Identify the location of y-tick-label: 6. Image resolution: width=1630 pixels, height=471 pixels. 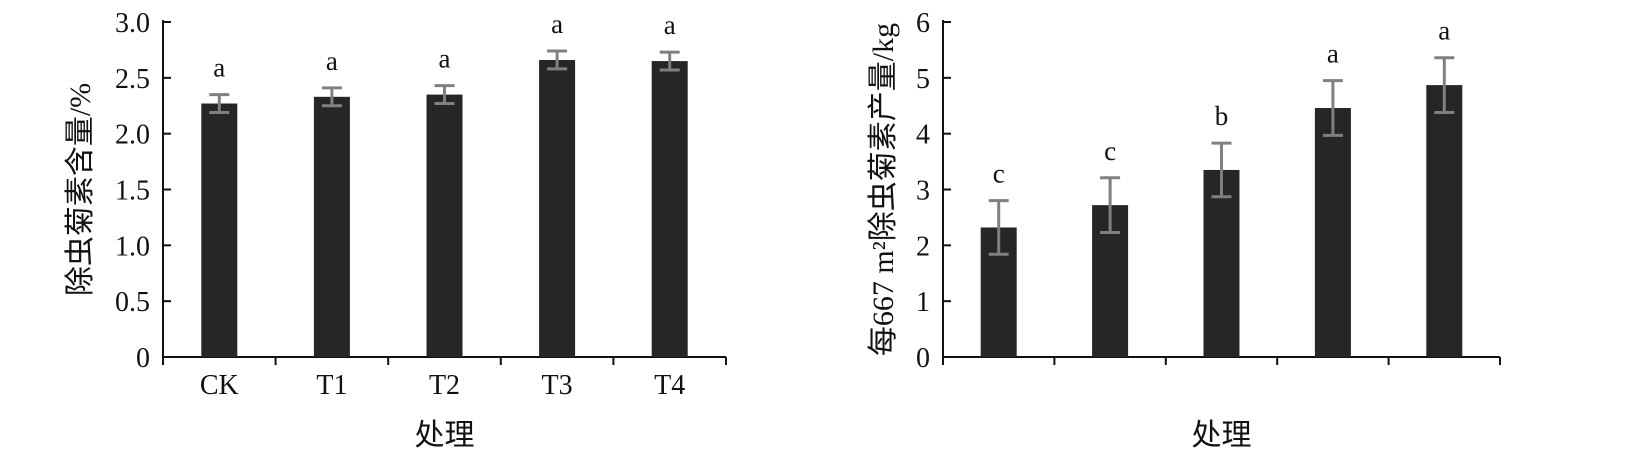
(923, 23).